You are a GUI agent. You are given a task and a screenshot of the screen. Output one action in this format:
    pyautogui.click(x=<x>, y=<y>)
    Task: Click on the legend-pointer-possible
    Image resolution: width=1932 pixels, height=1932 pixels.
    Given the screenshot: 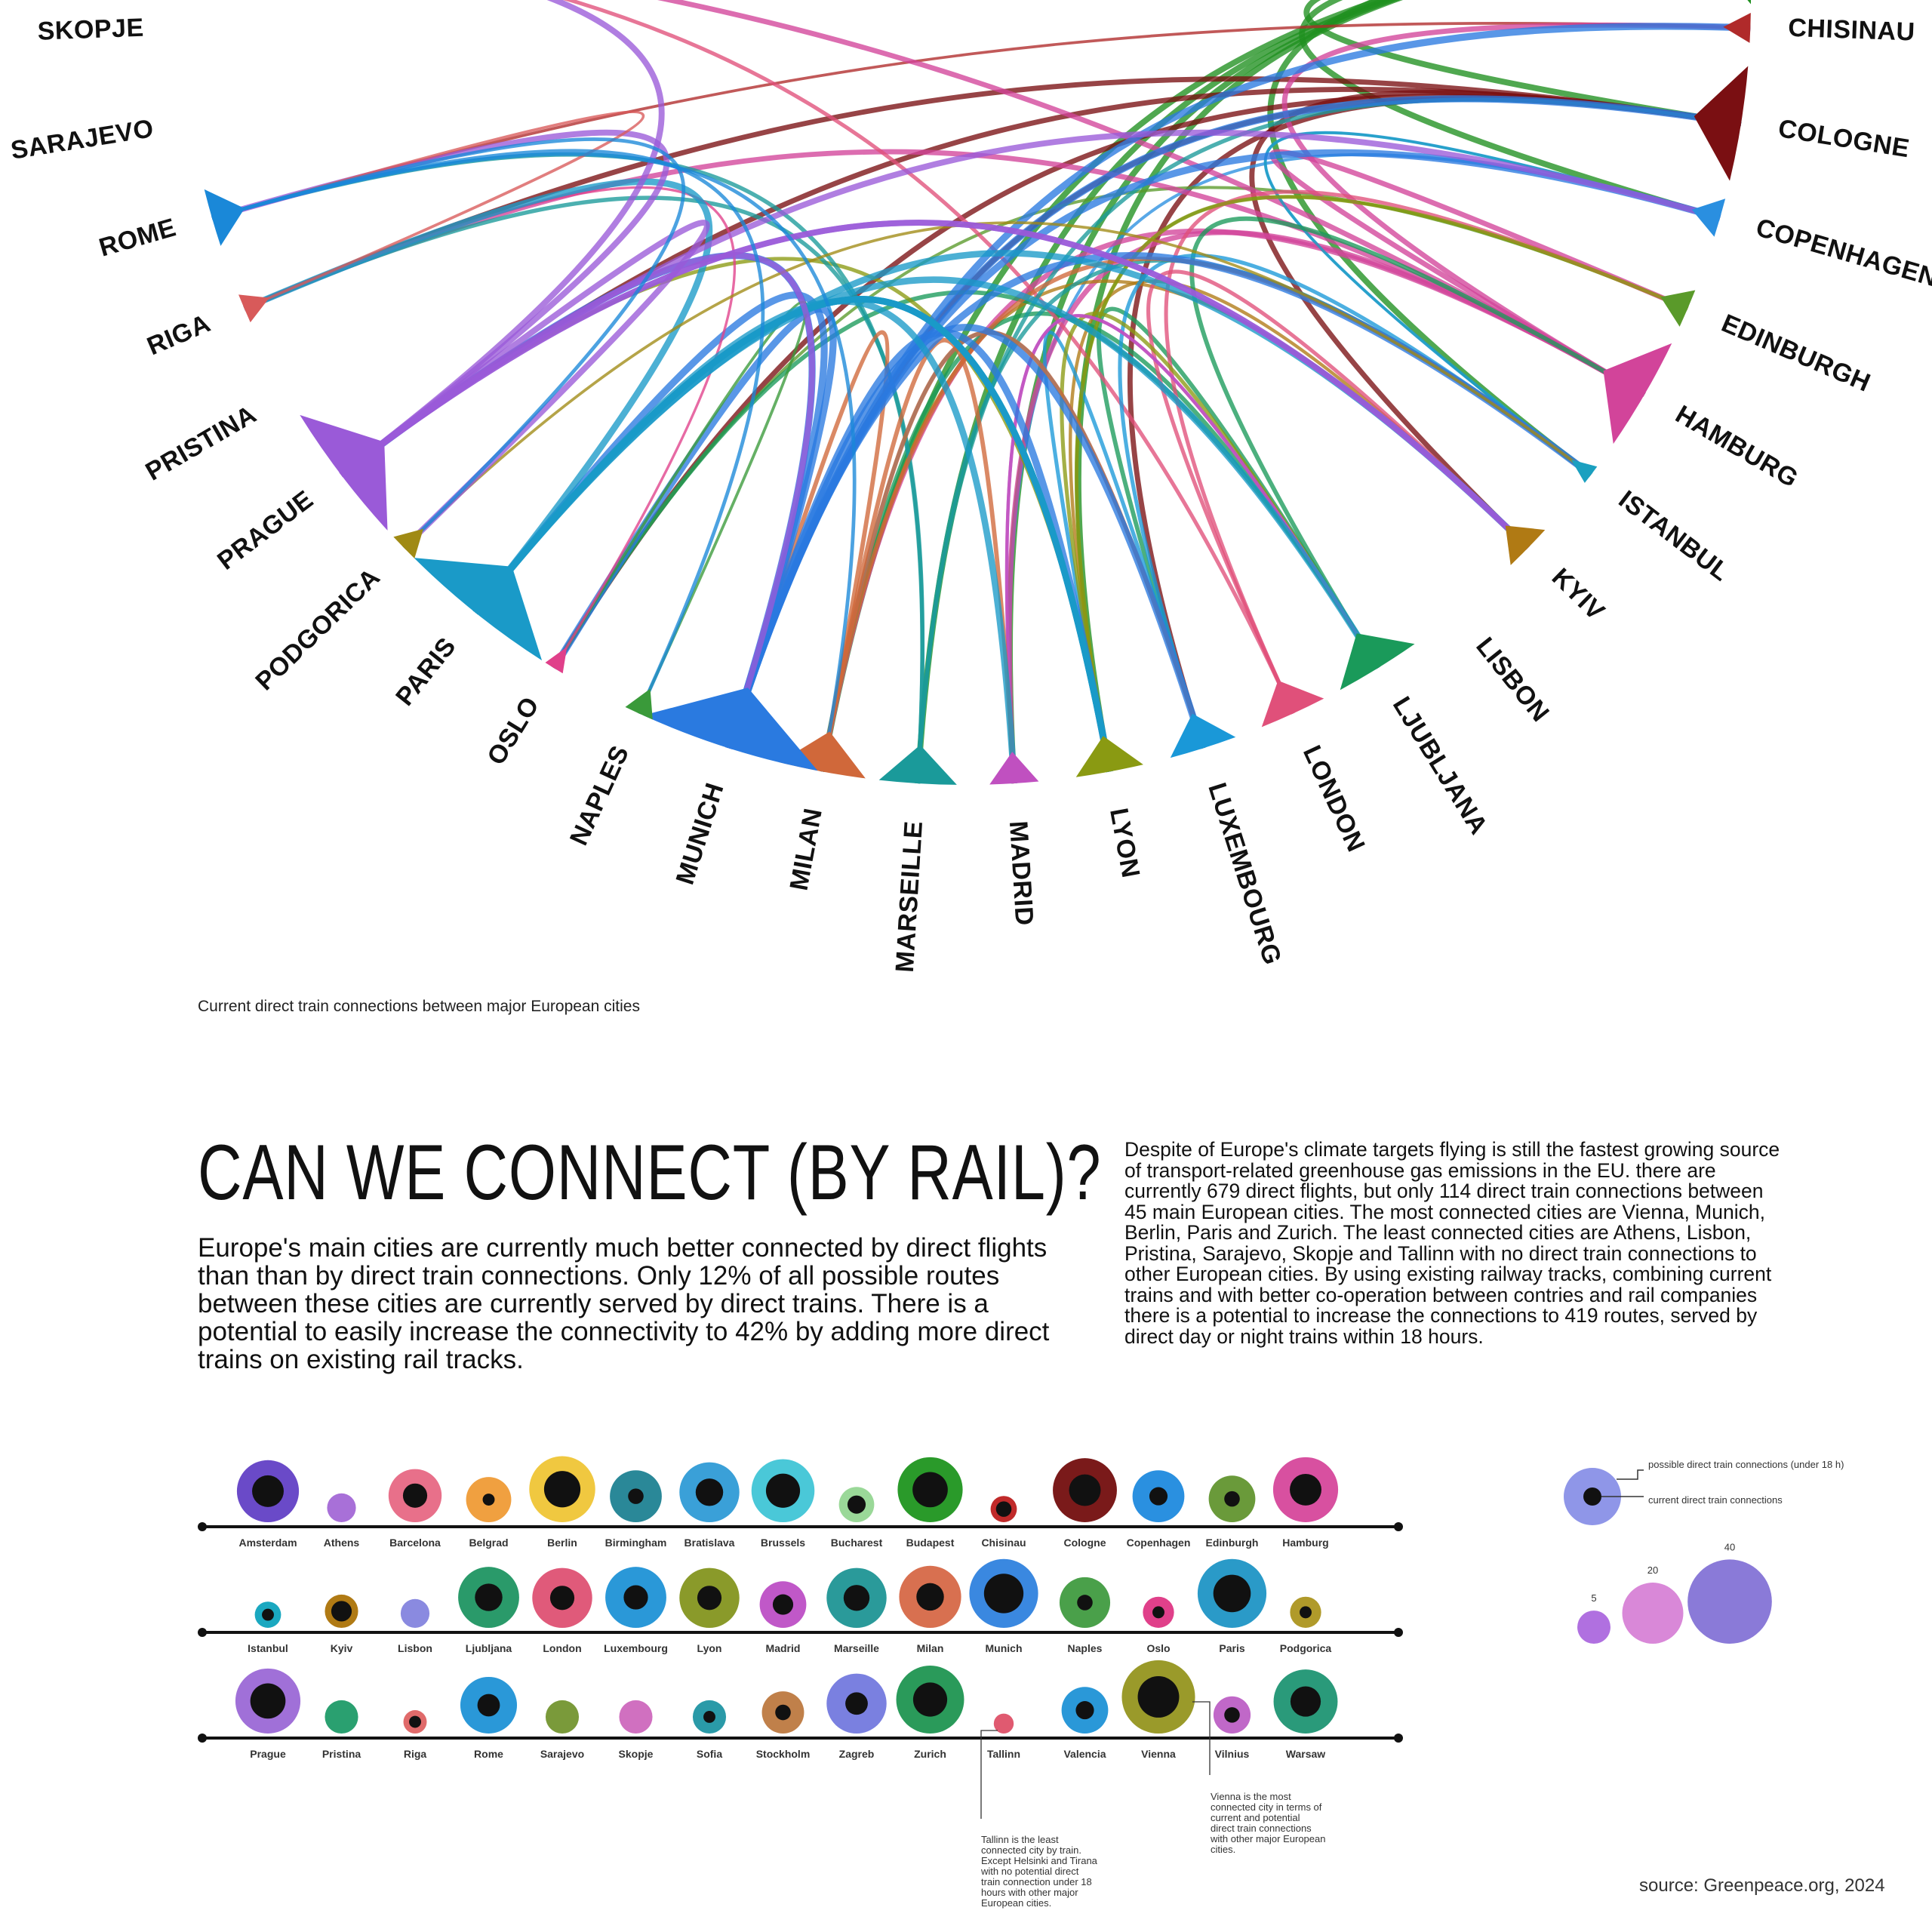 What is the action you would take?
    pyautogui.click(x=1630, y=1474)
    